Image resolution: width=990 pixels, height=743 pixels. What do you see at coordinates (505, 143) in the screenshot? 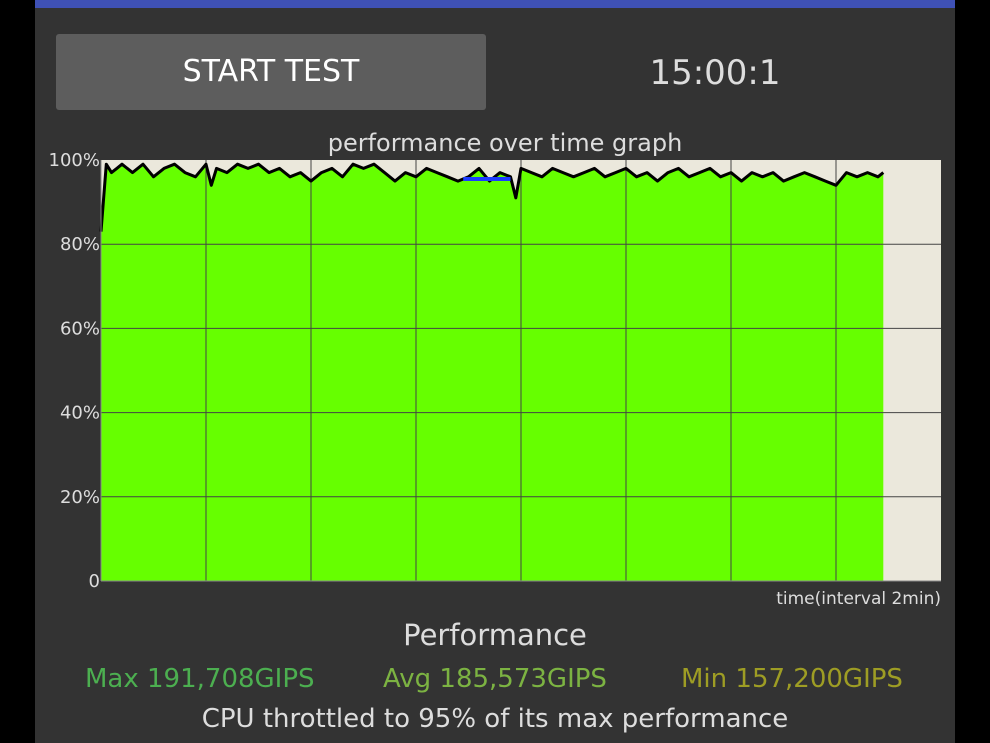
I see `chart-title: performance over time graph` at bounding box center [505, 143].